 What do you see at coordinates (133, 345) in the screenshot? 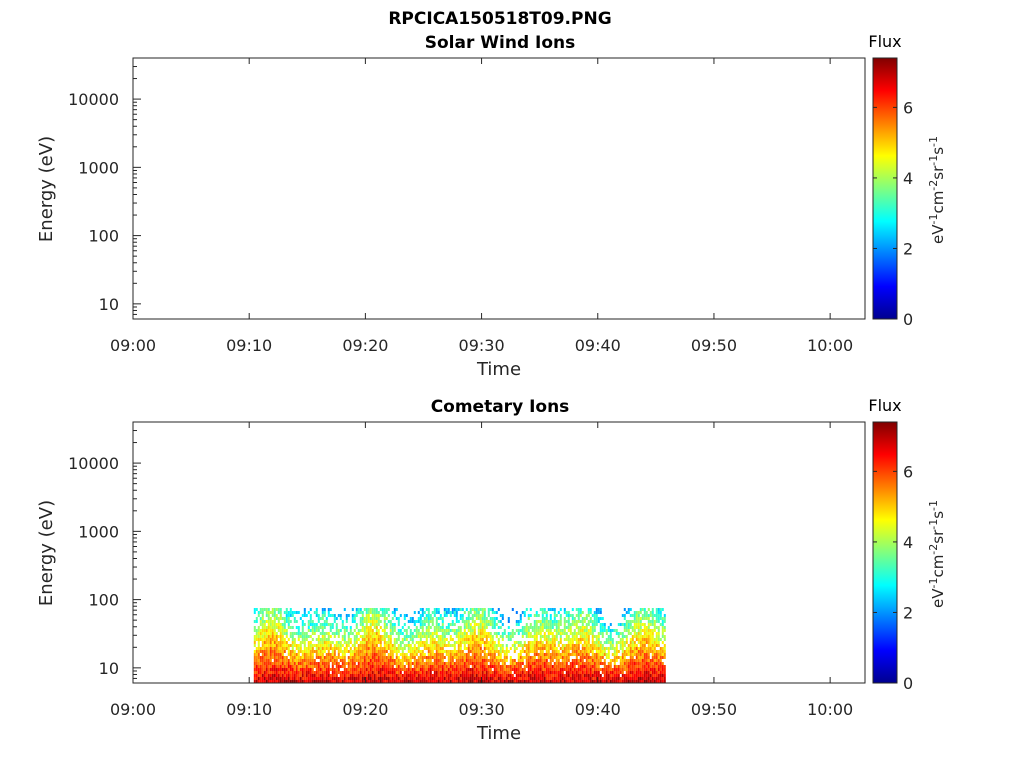
I see `x-tick-label: 09:00` at bounding box center [133, 345].